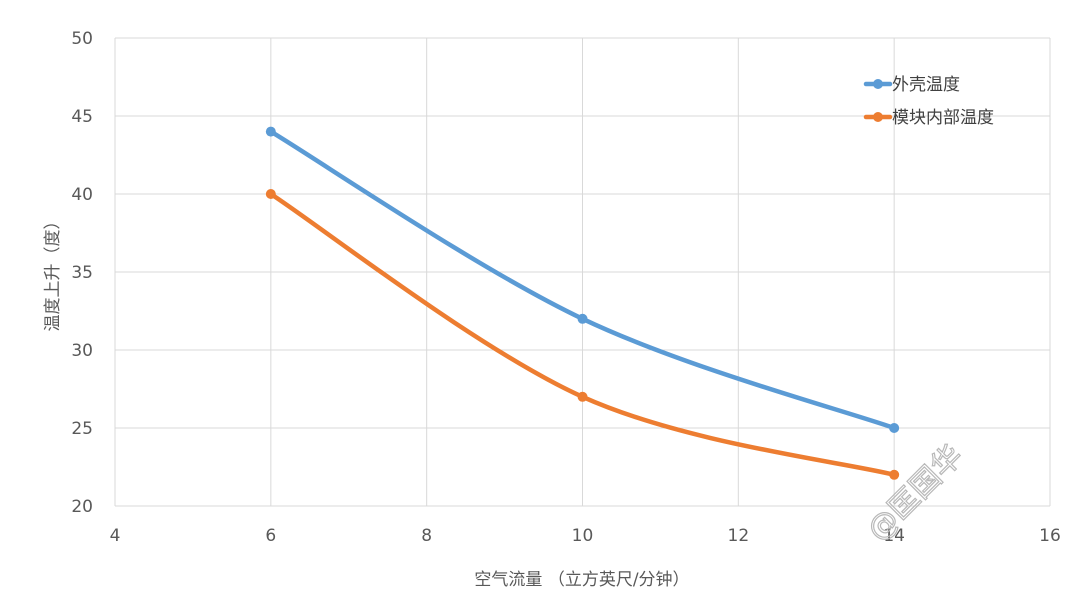 Image resolution: width=1080 pixels, height=608 pixels. Describe the element at coordinates (115, 536) in the screenshot. I see `x-tick-label: 4` at that location.